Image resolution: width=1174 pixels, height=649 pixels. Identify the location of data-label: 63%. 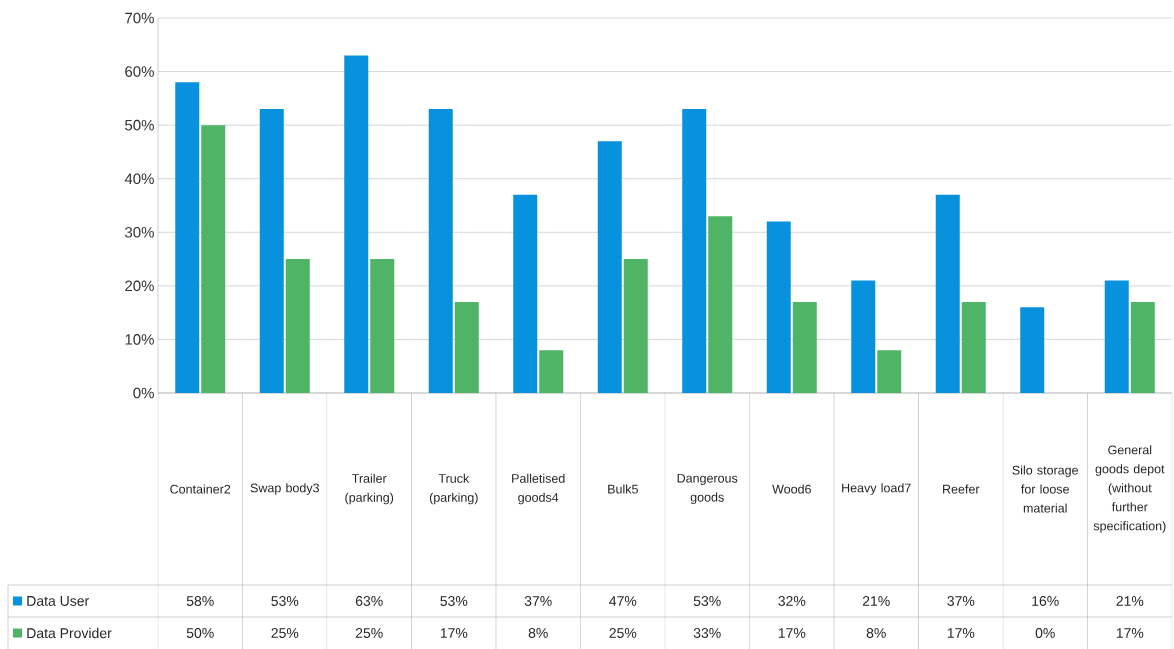
(369, 601).